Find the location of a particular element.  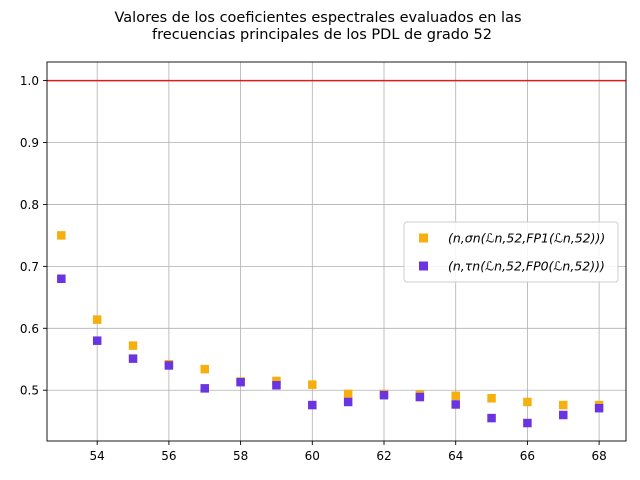

x-tick-label: 62 is located at coordinates (383, 456).